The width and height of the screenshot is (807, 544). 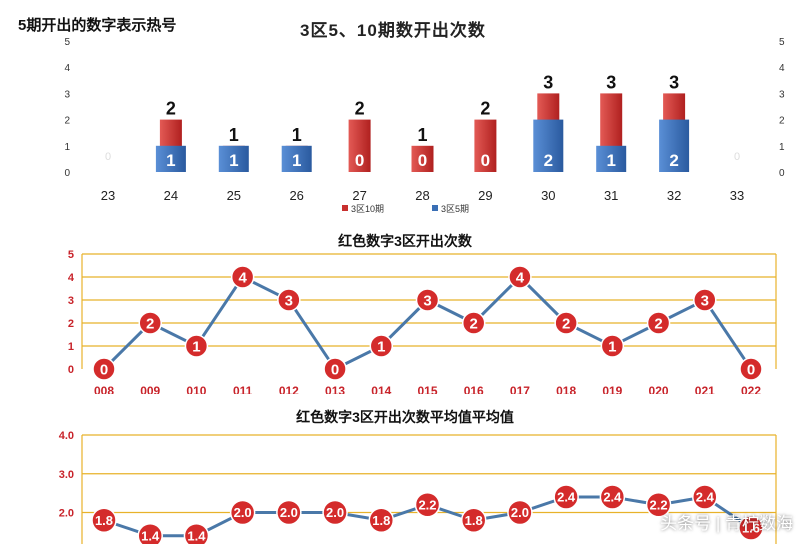 I want to click on data-label: 1.6, so click(x=751, y=528).